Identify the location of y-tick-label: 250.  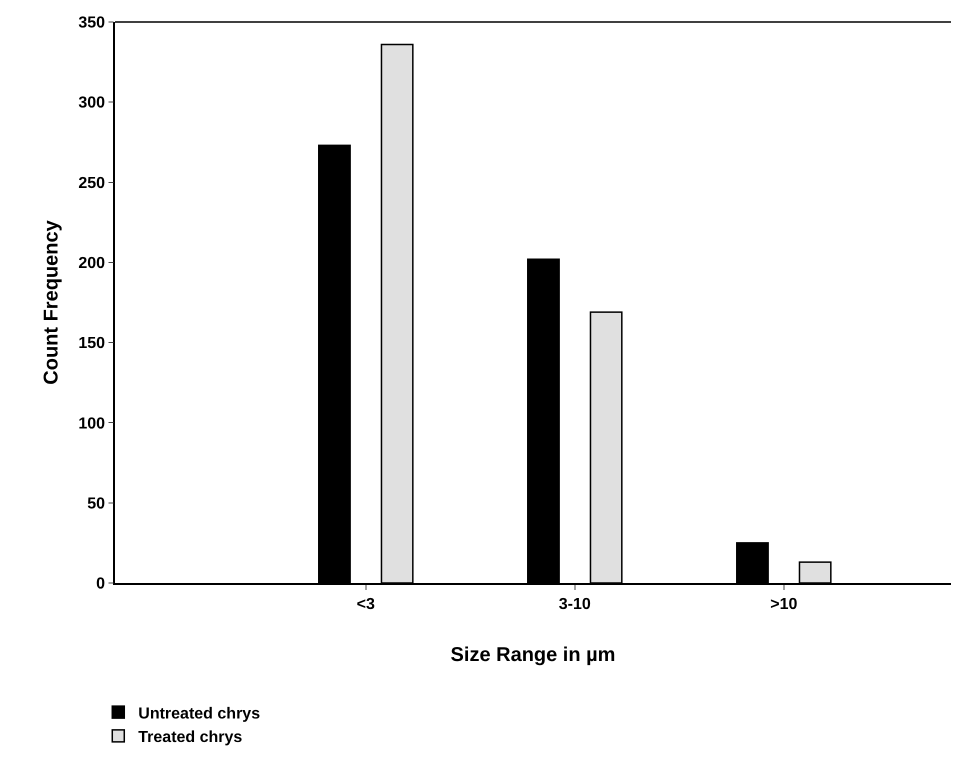
(92, 183).